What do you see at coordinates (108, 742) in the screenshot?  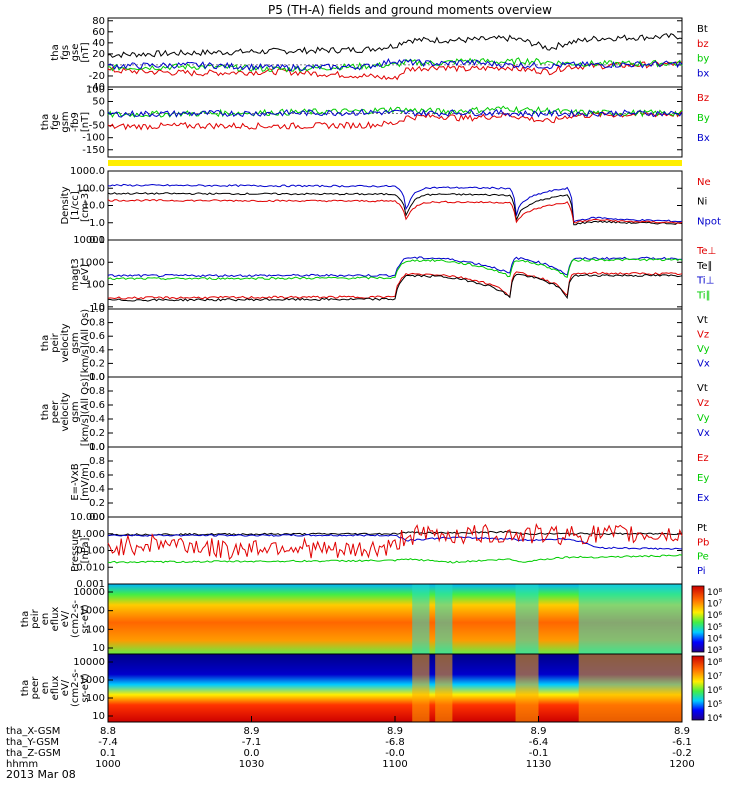 I see `x-axis-value: -7.4` at bounding box center [108, 742].